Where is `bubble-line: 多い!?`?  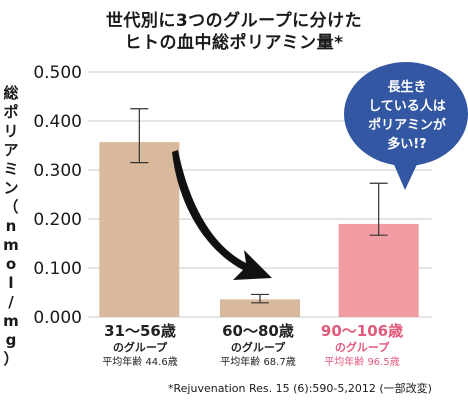 bubble-line: 多い!? is located at coordinates (407, 144).